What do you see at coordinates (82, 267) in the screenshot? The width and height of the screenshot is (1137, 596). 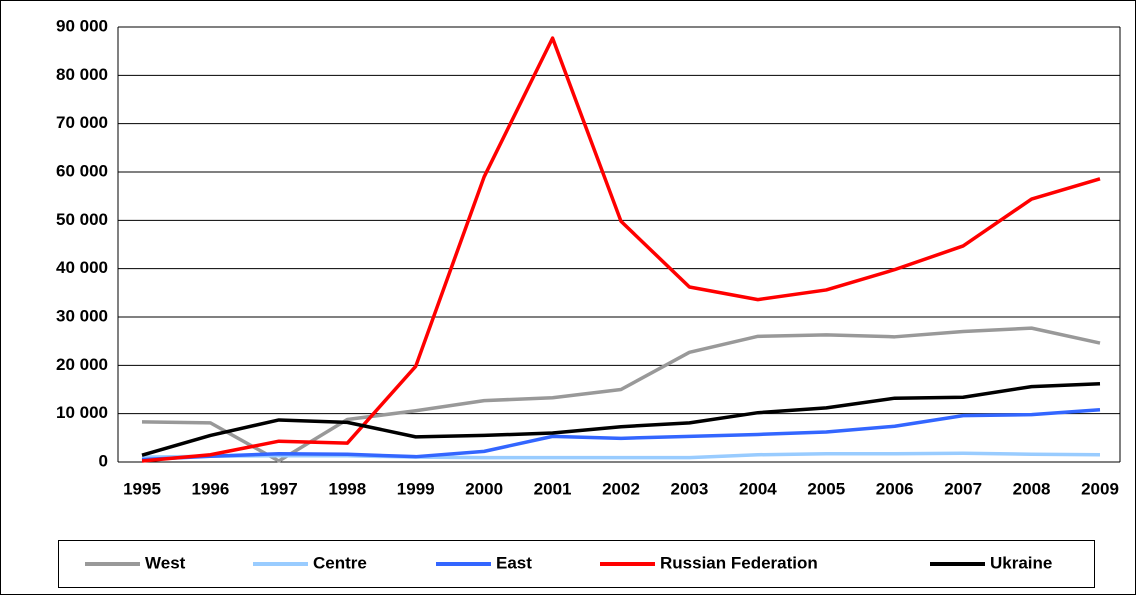 I see `y-tick-label: 40 000` at bounding box center [82, 267].